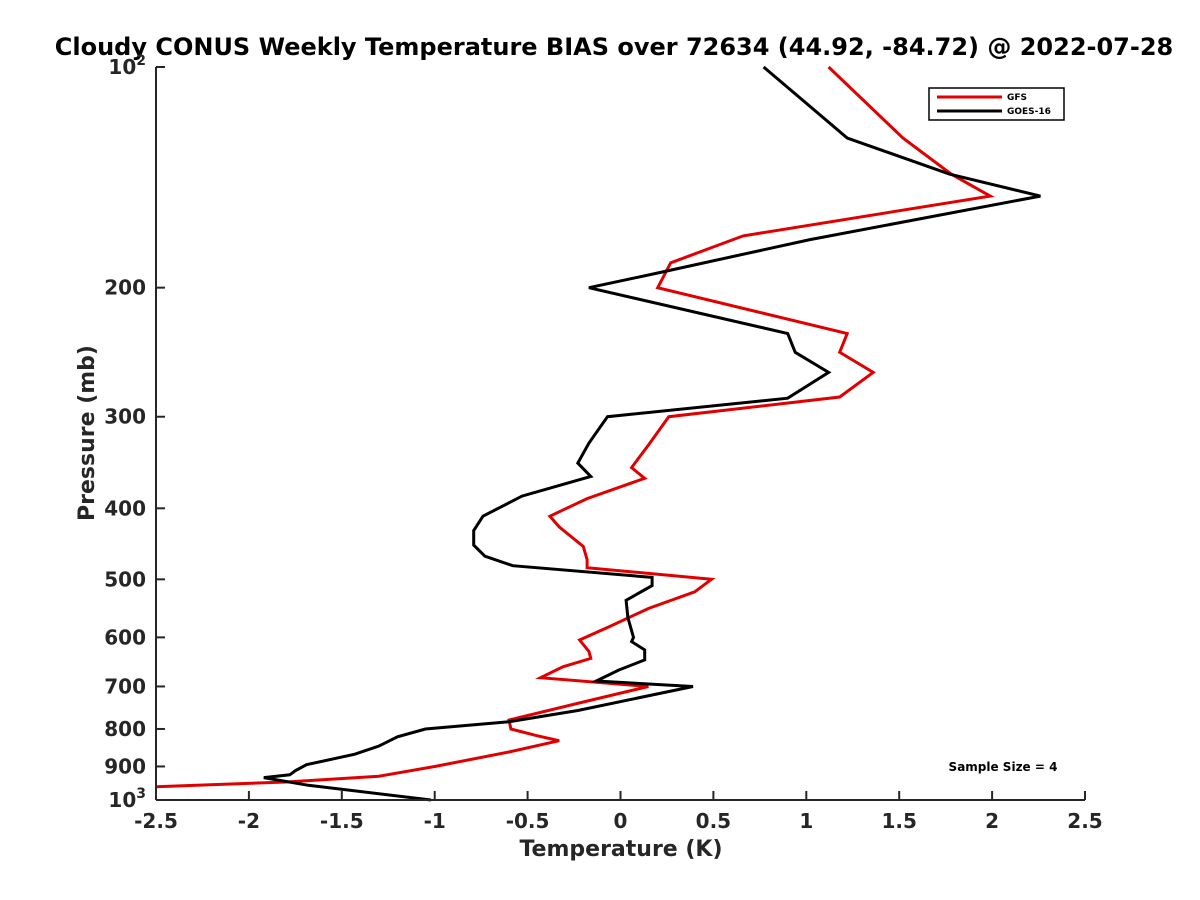  I want to click on x-tick-label: 0, so click(621, 821).